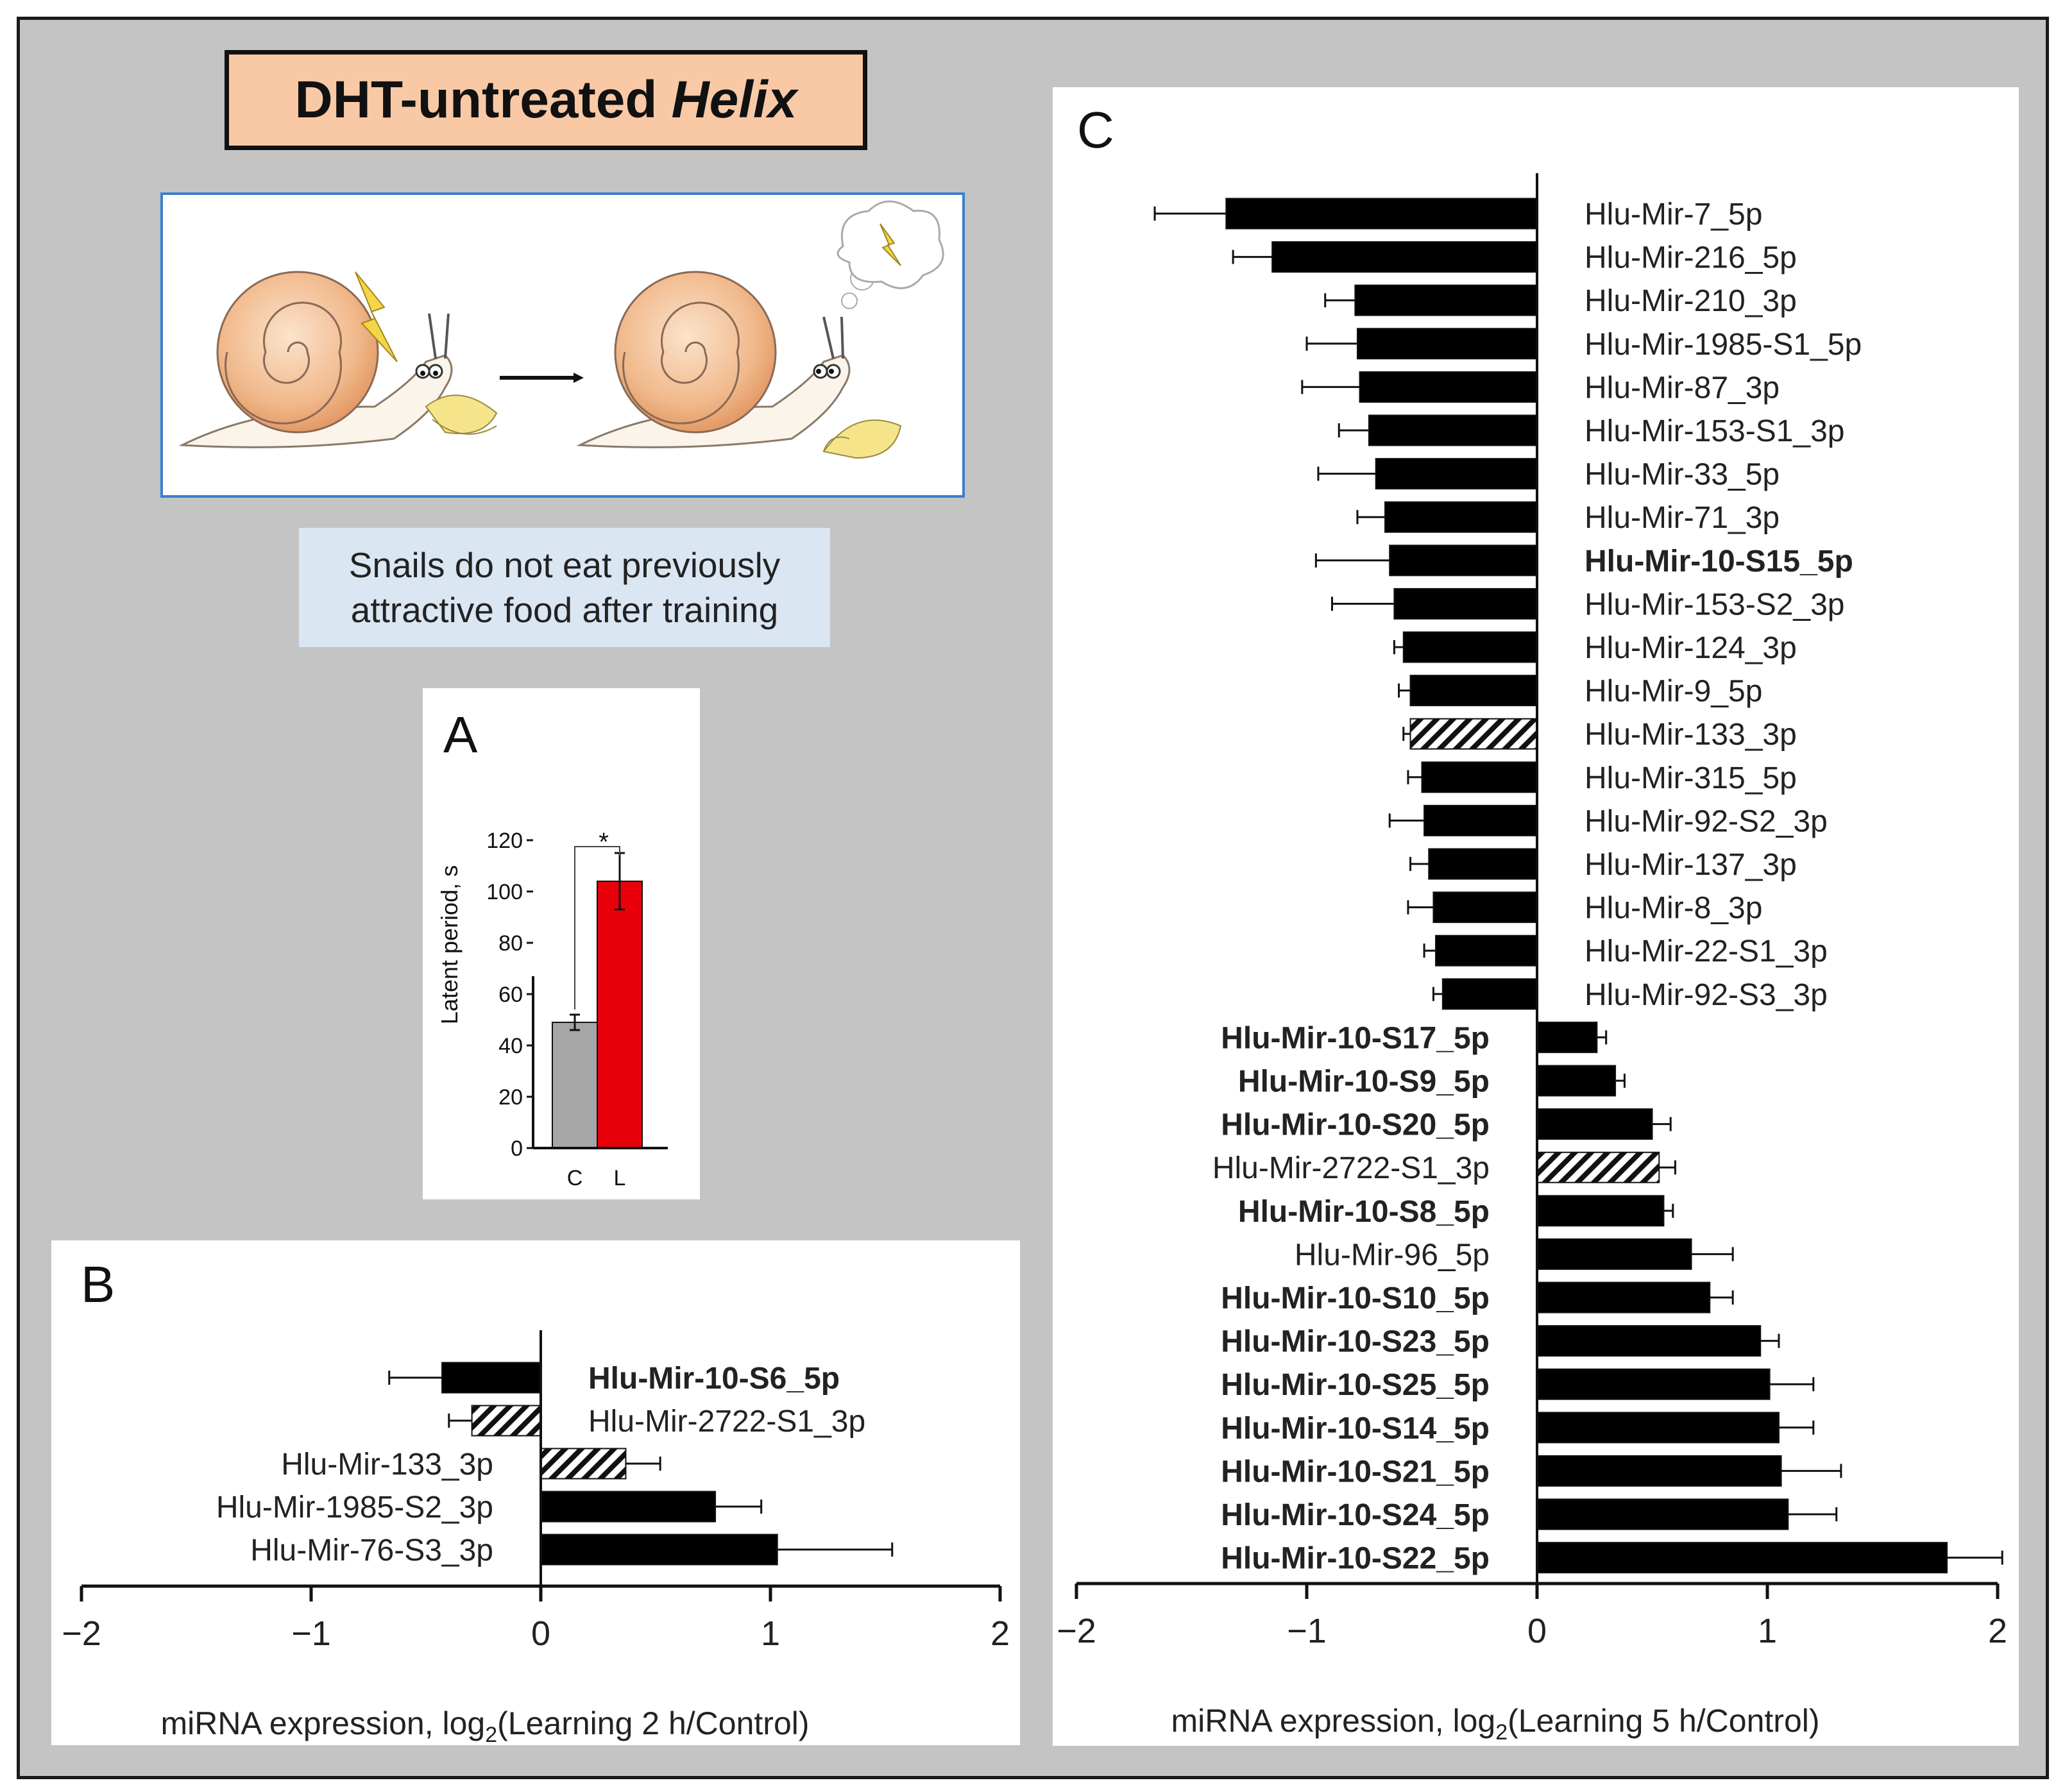 The width and height of the screenshot is (2065, 1792). I want to click on y-tick-label: 100, so click(505, 892).